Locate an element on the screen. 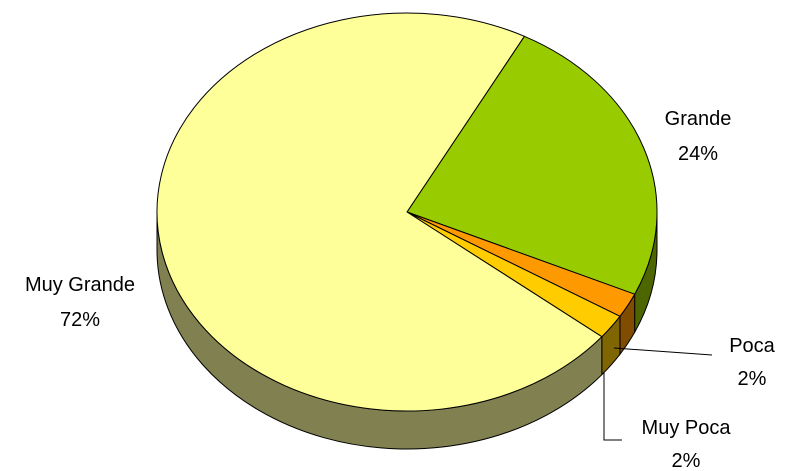 This screenshot has height=471, width=787. label-muy-grande-name: Muy Grande is located at coordinates (80, 285).